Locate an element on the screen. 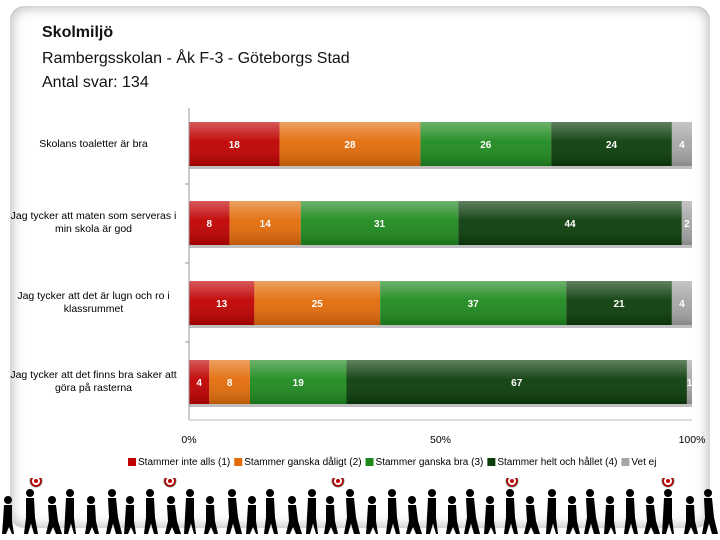 The height and width of the screenshot is (540, 720). bar-value-label: 24 is located at coordinates (612, 145).